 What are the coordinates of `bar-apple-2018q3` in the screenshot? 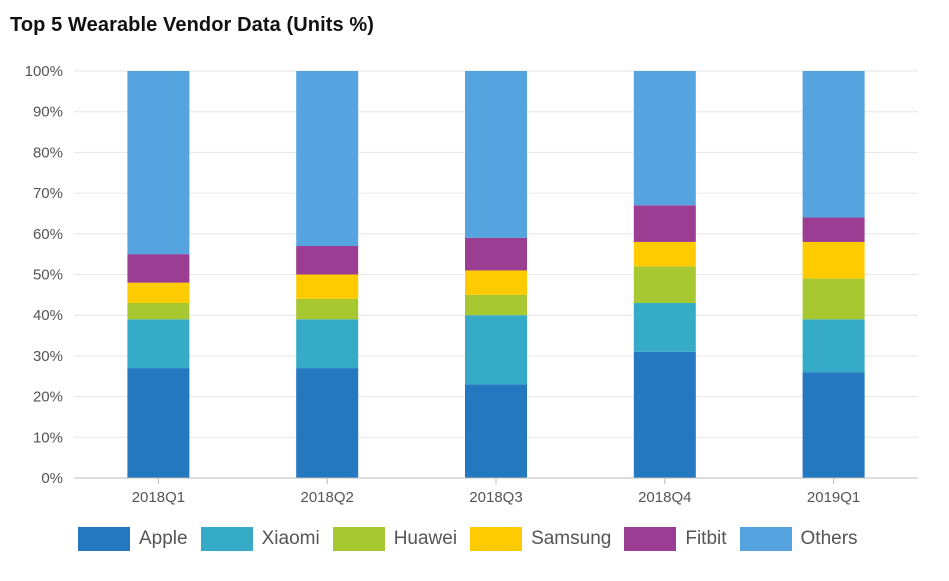 It's located at (496, 431).